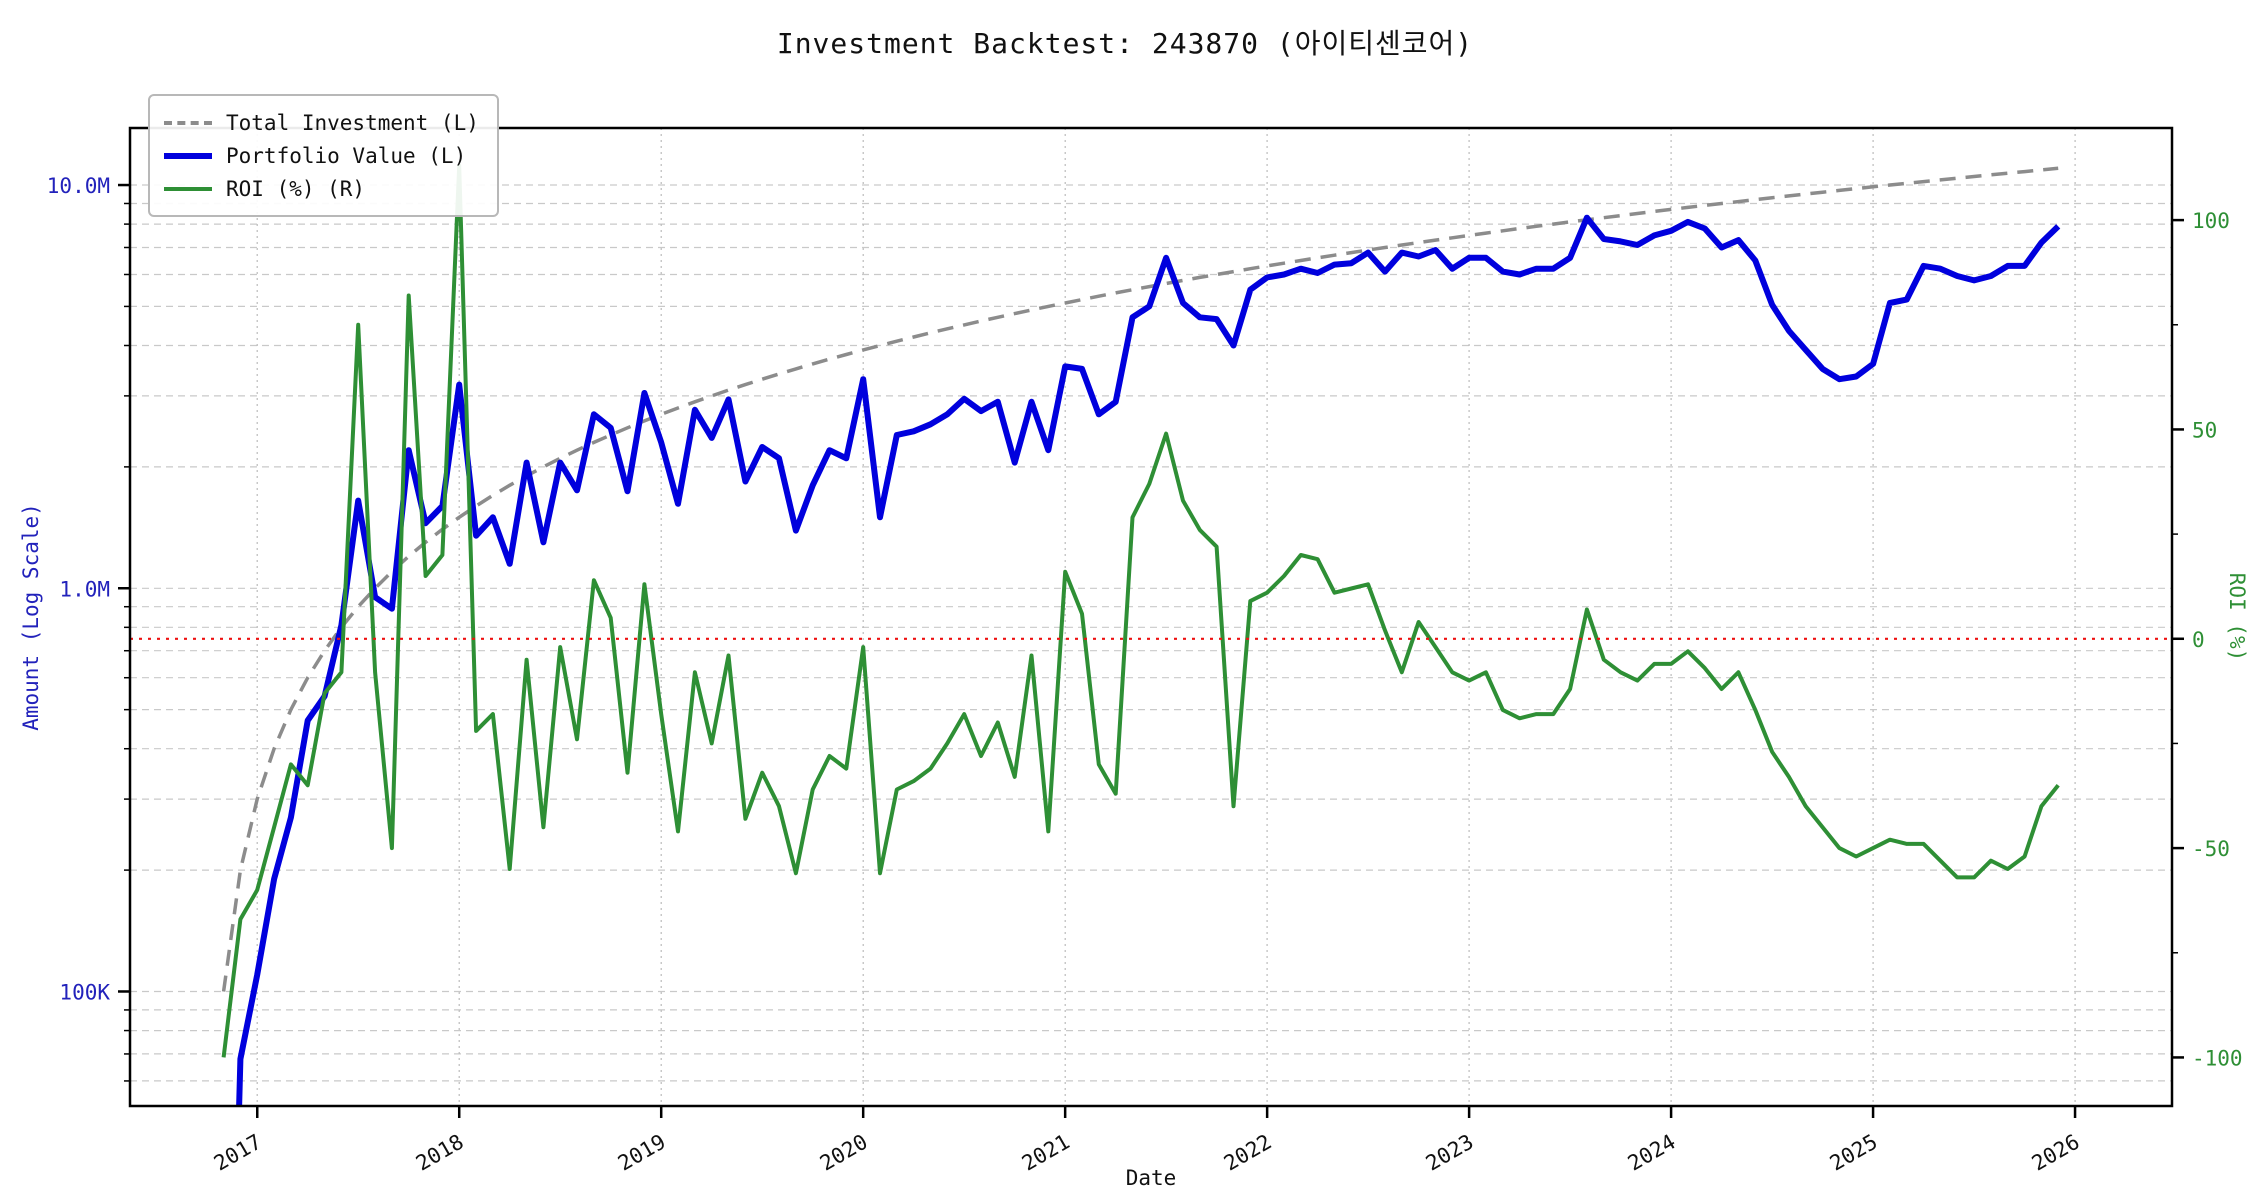 This screenshot has height=1200, width=2250. I want to click on y-axis-label-right: ROI (%), so click(2237, 617).